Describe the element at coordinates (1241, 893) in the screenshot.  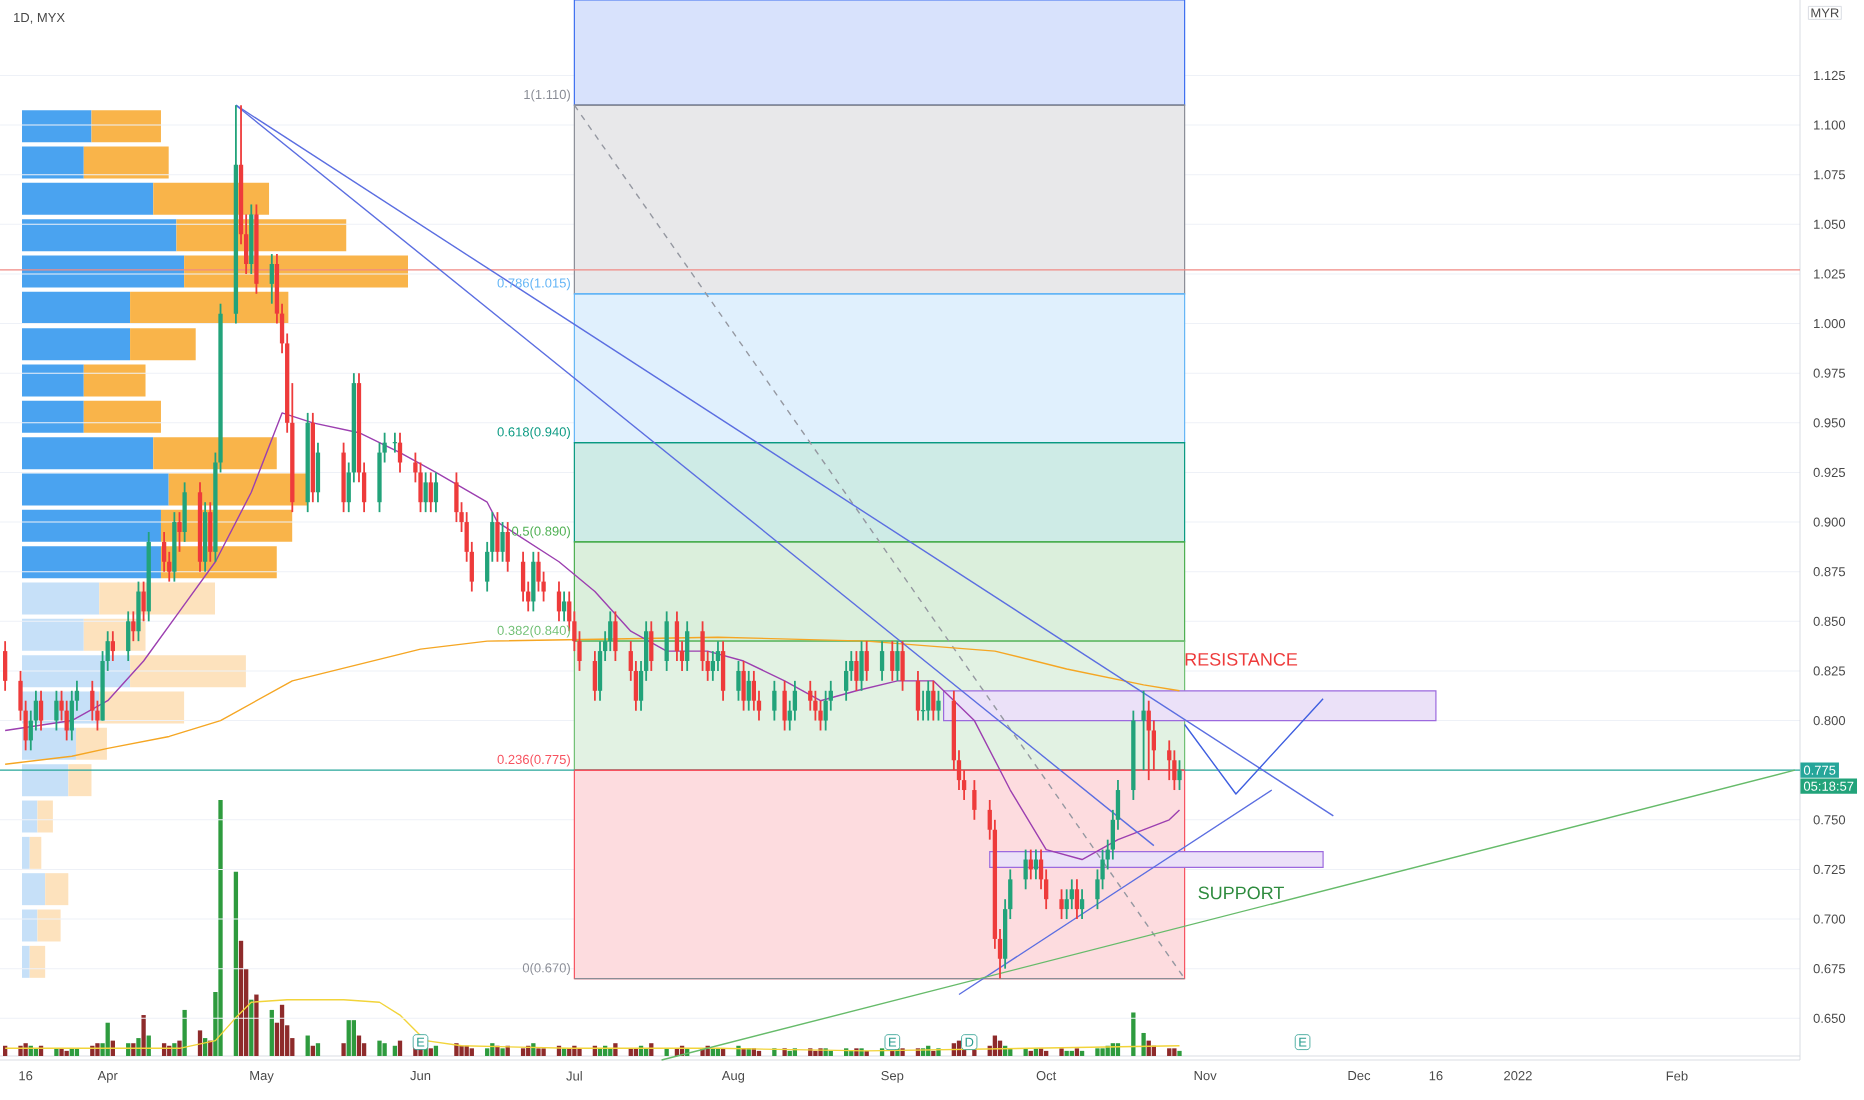
I see `annotation: SUPPORT` at that location.